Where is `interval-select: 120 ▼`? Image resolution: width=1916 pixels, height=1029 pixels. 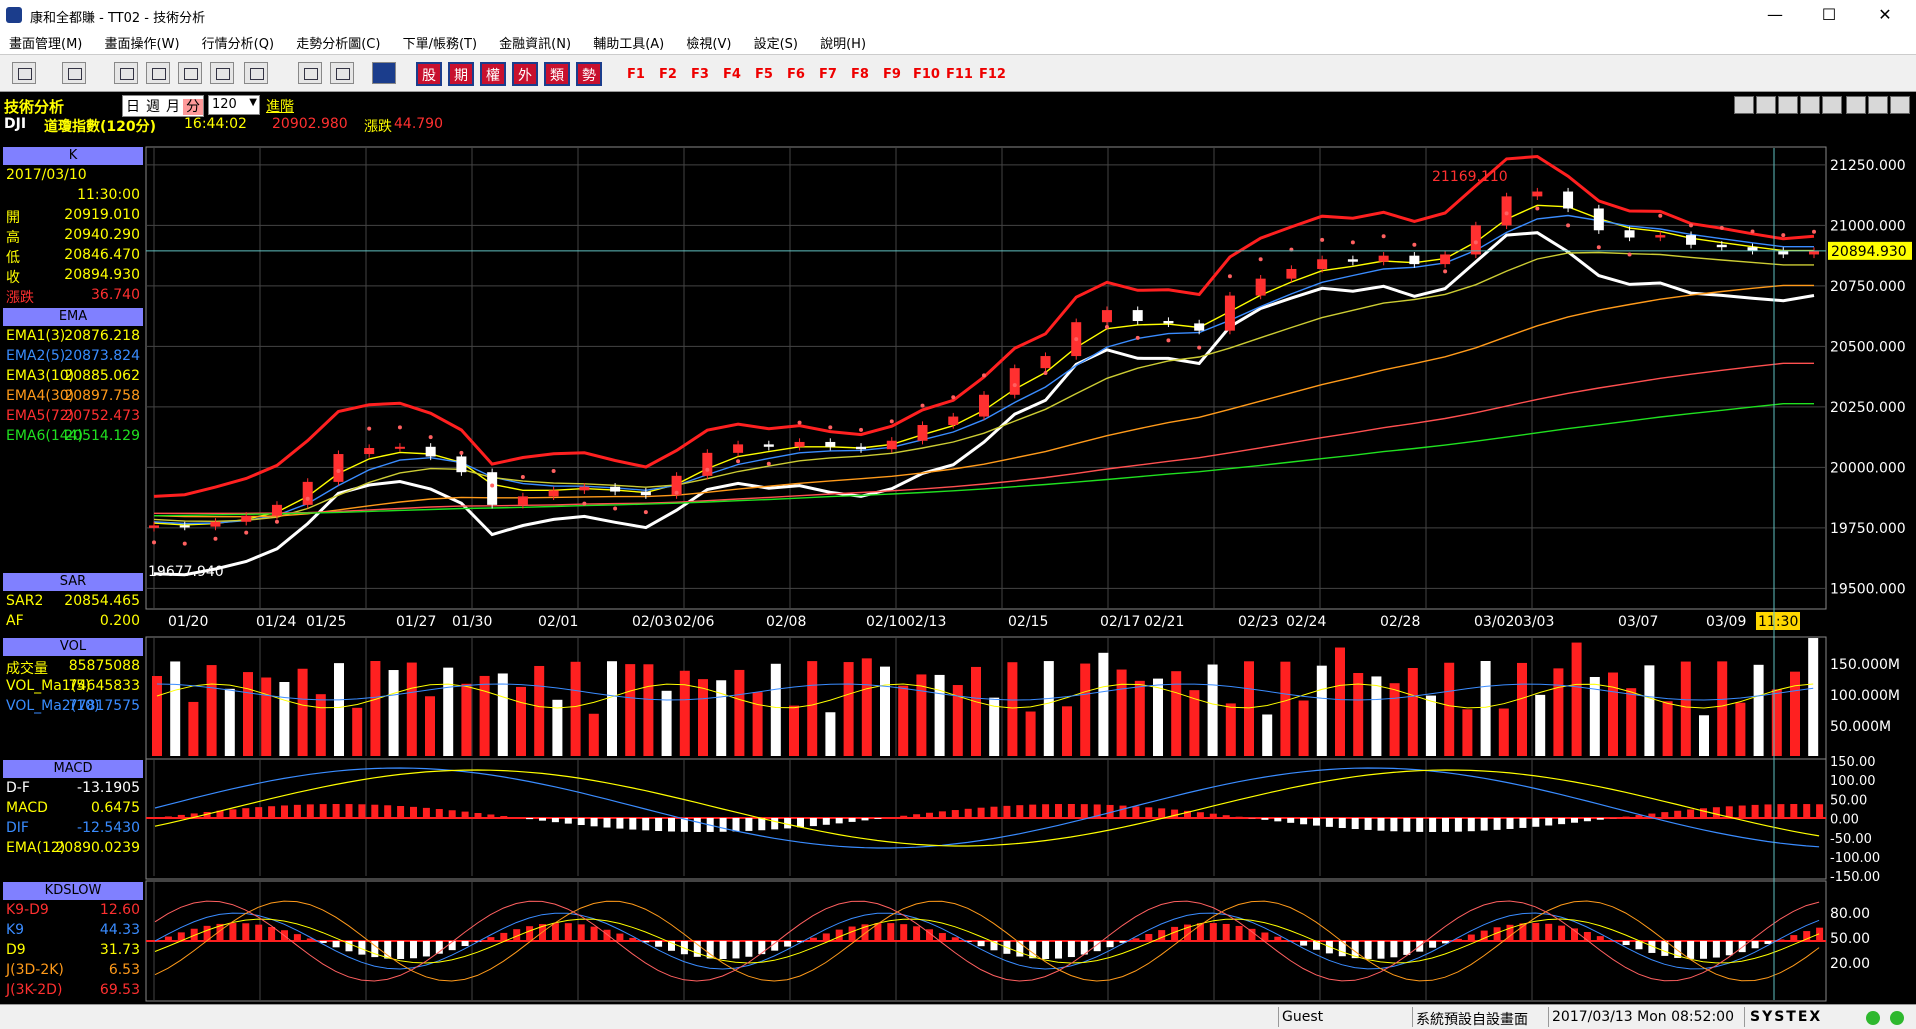 interval-select: 120 ▼ is located at coordinates (234, 105).